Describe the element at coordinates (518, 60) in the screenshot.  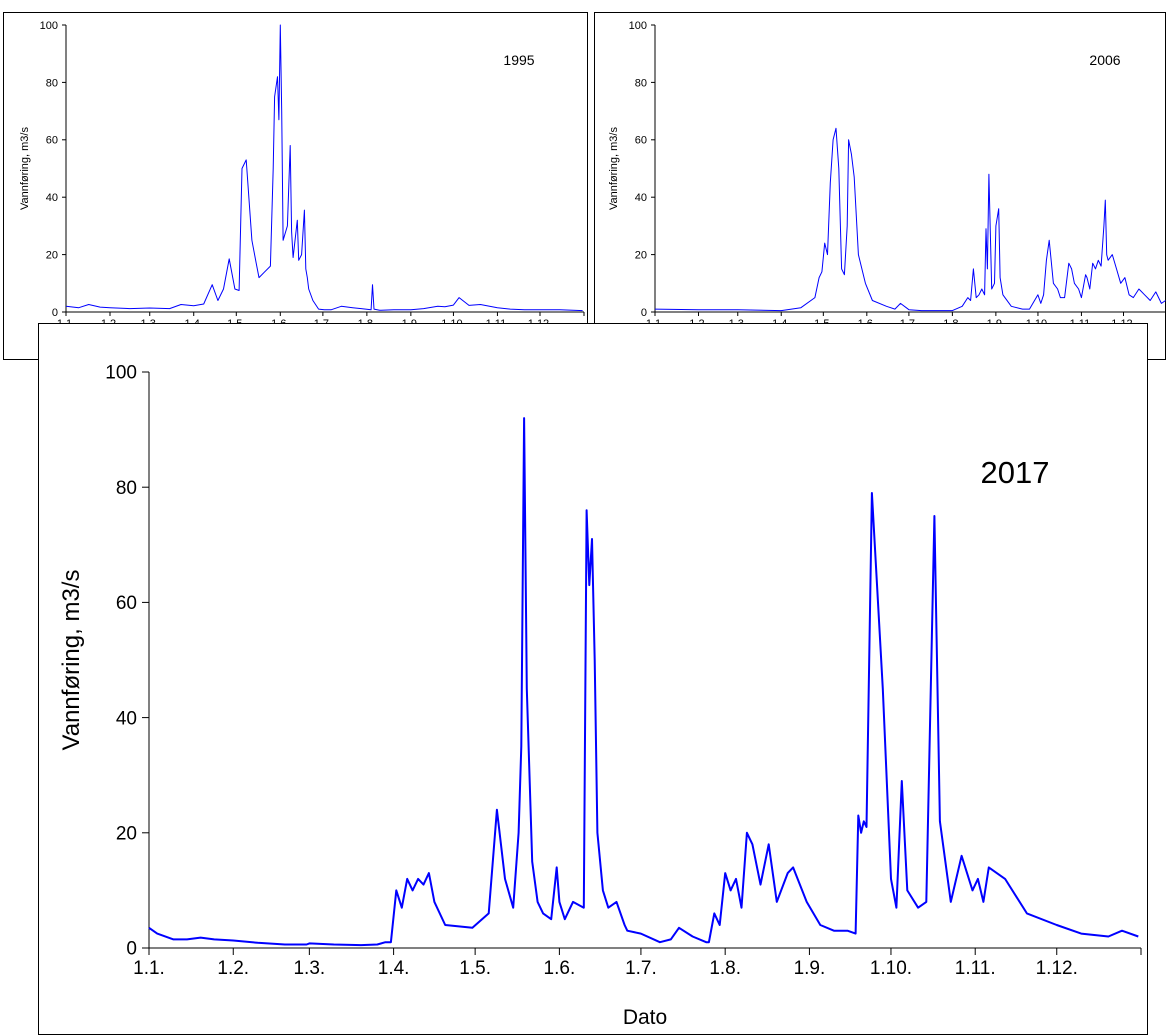
I see `chart-year-label: 1995` at that location.